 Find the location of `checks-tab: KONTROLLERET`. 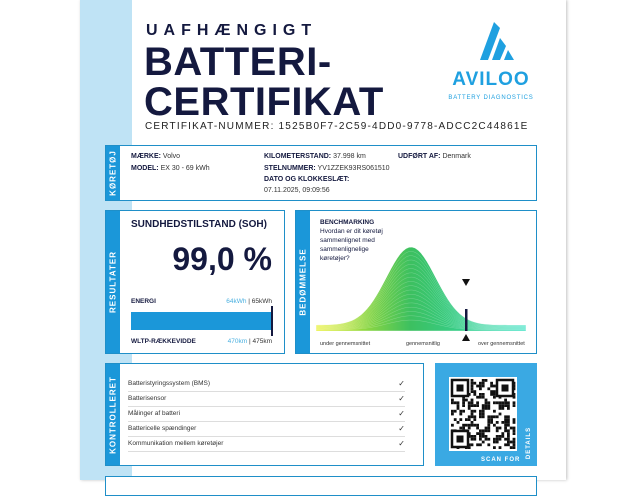

checks-tab: KONTROLLERET is located at coordinates (113, 414).